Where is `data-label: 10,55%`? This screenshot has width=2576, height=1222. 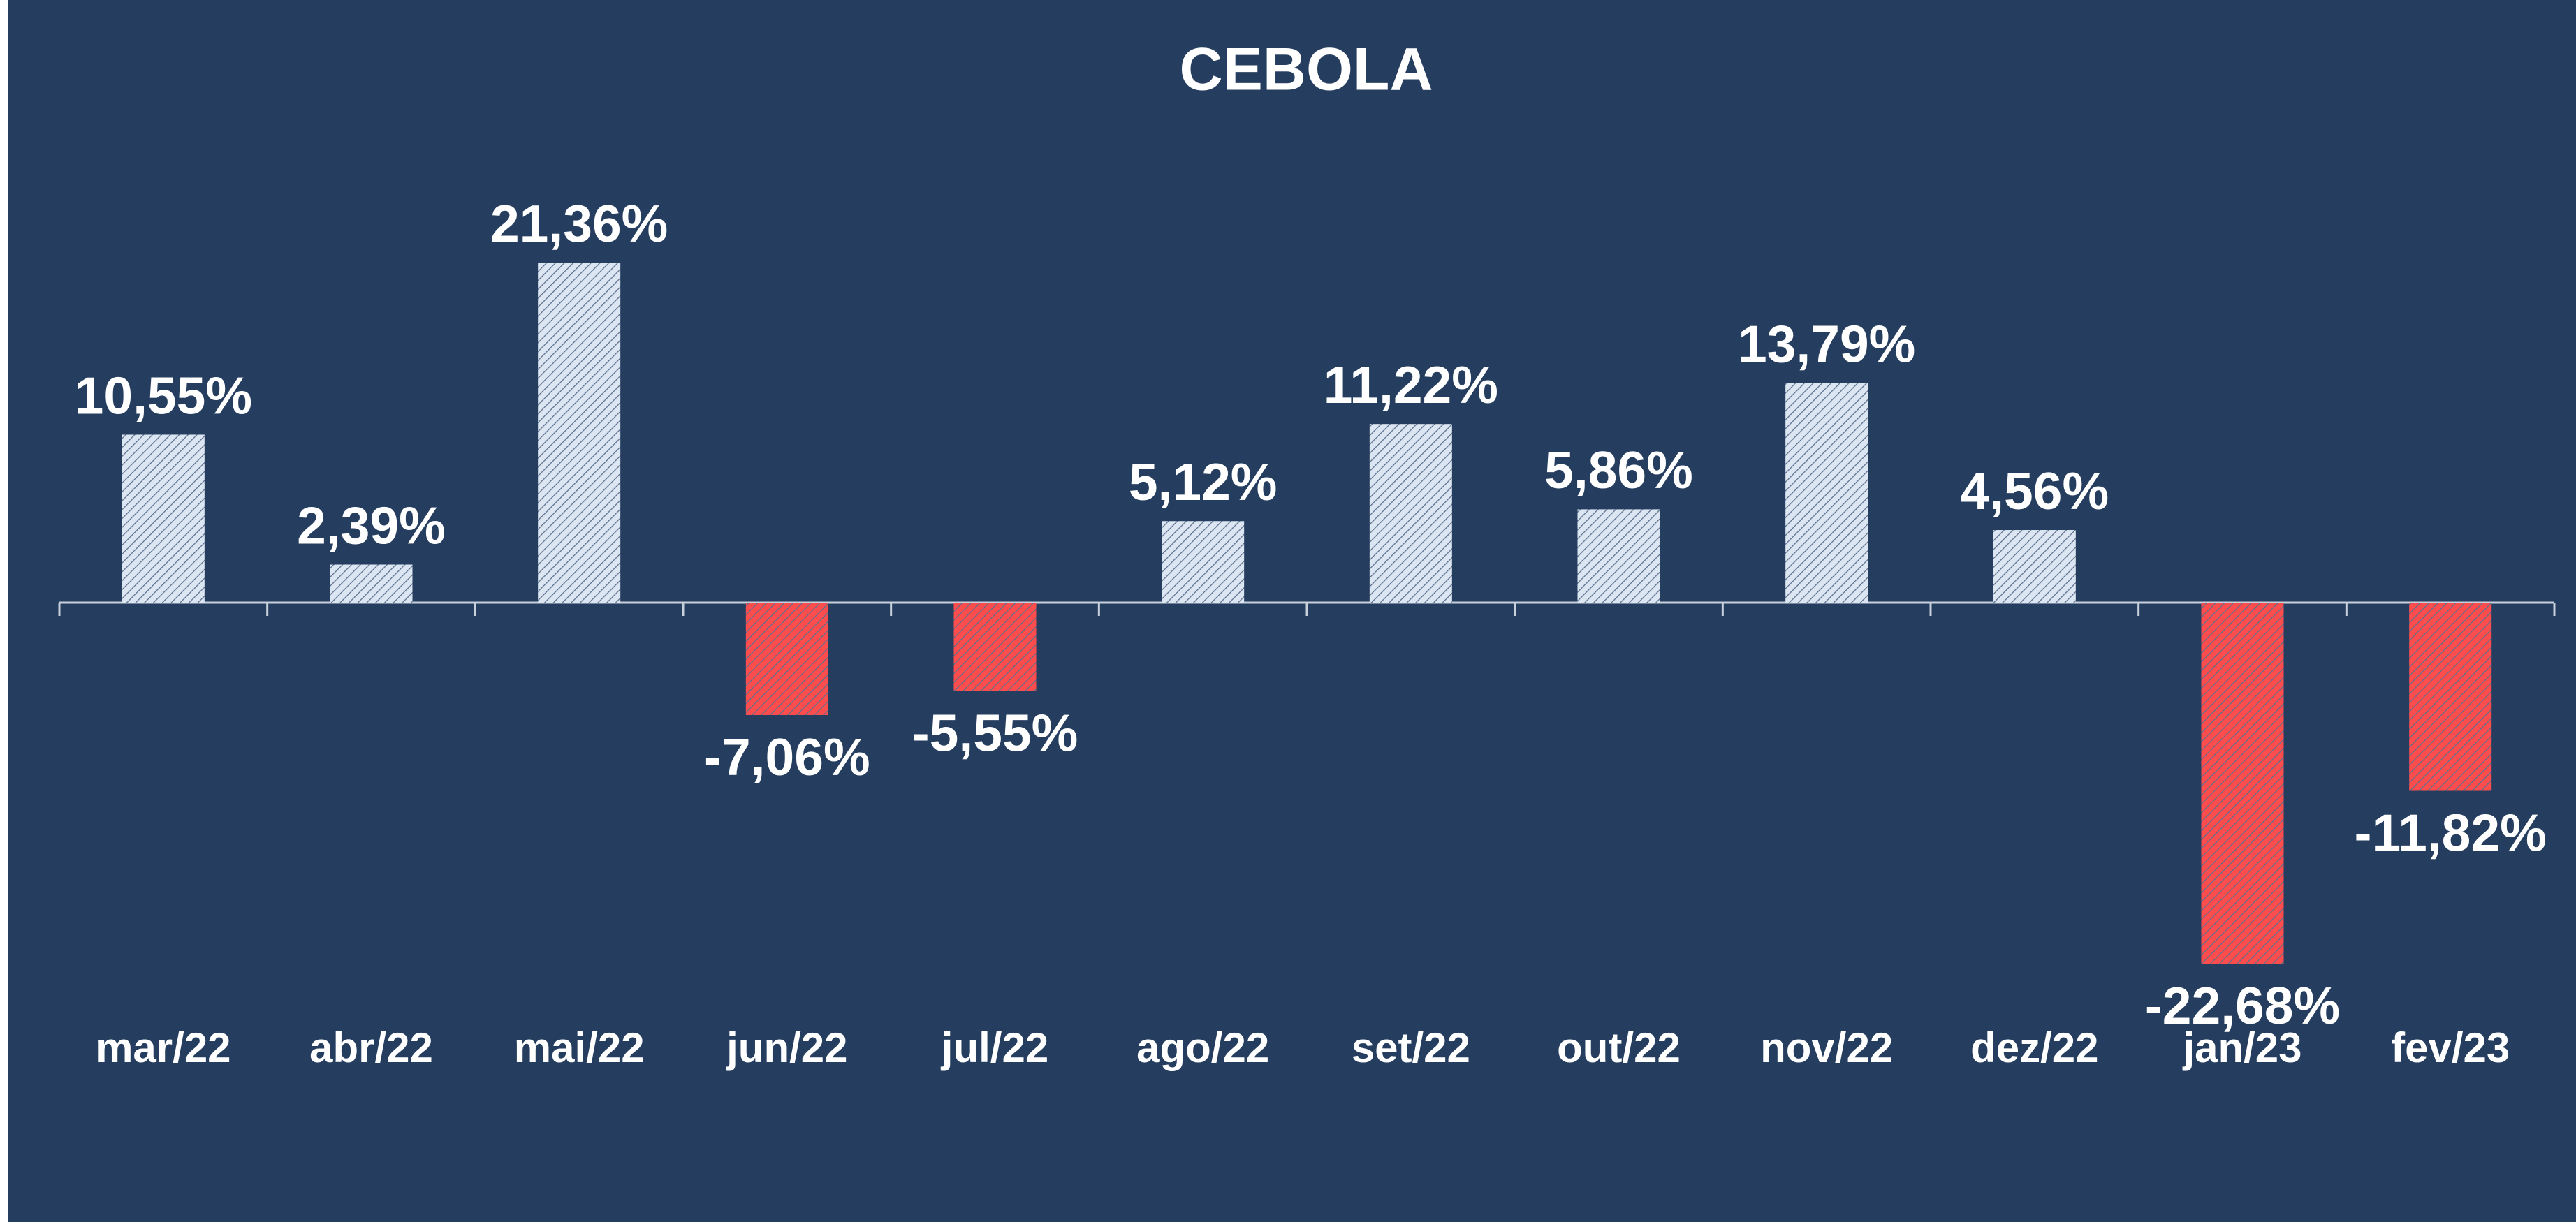 data-label: 10,55% is located at coordinates (163, 396).